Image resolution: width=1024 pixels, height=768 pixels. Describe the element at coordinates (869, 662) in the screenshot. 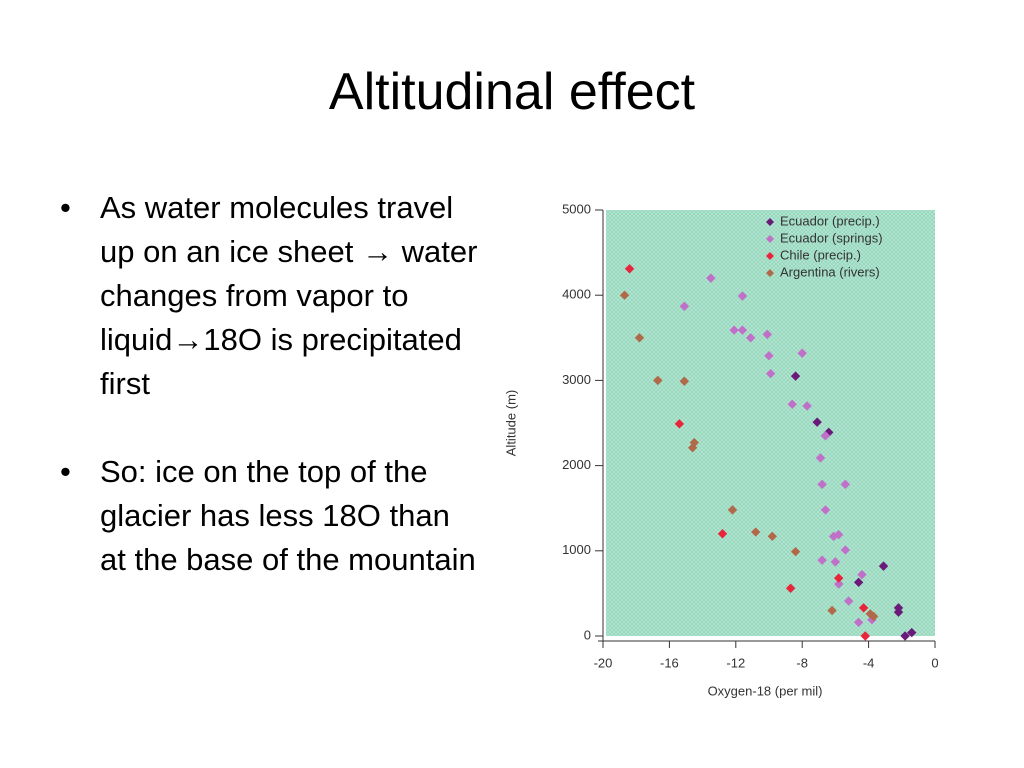

I see `x-tick-label: -4` at that location.